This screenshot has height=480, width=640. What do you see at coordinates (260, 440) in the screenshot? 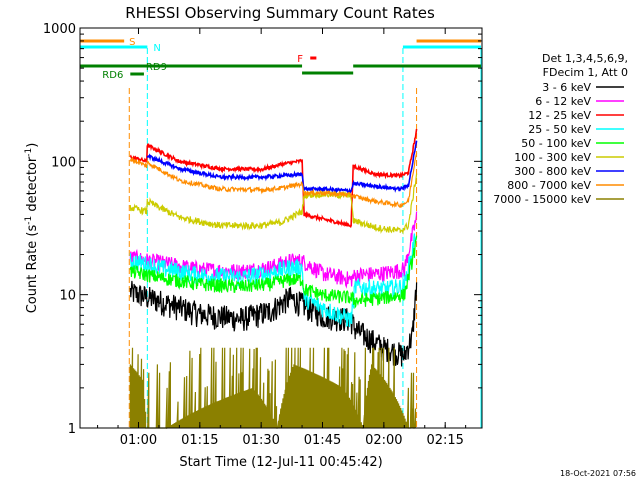
I see `x-tick-label: 01:30` at bounding box center [260, 440].